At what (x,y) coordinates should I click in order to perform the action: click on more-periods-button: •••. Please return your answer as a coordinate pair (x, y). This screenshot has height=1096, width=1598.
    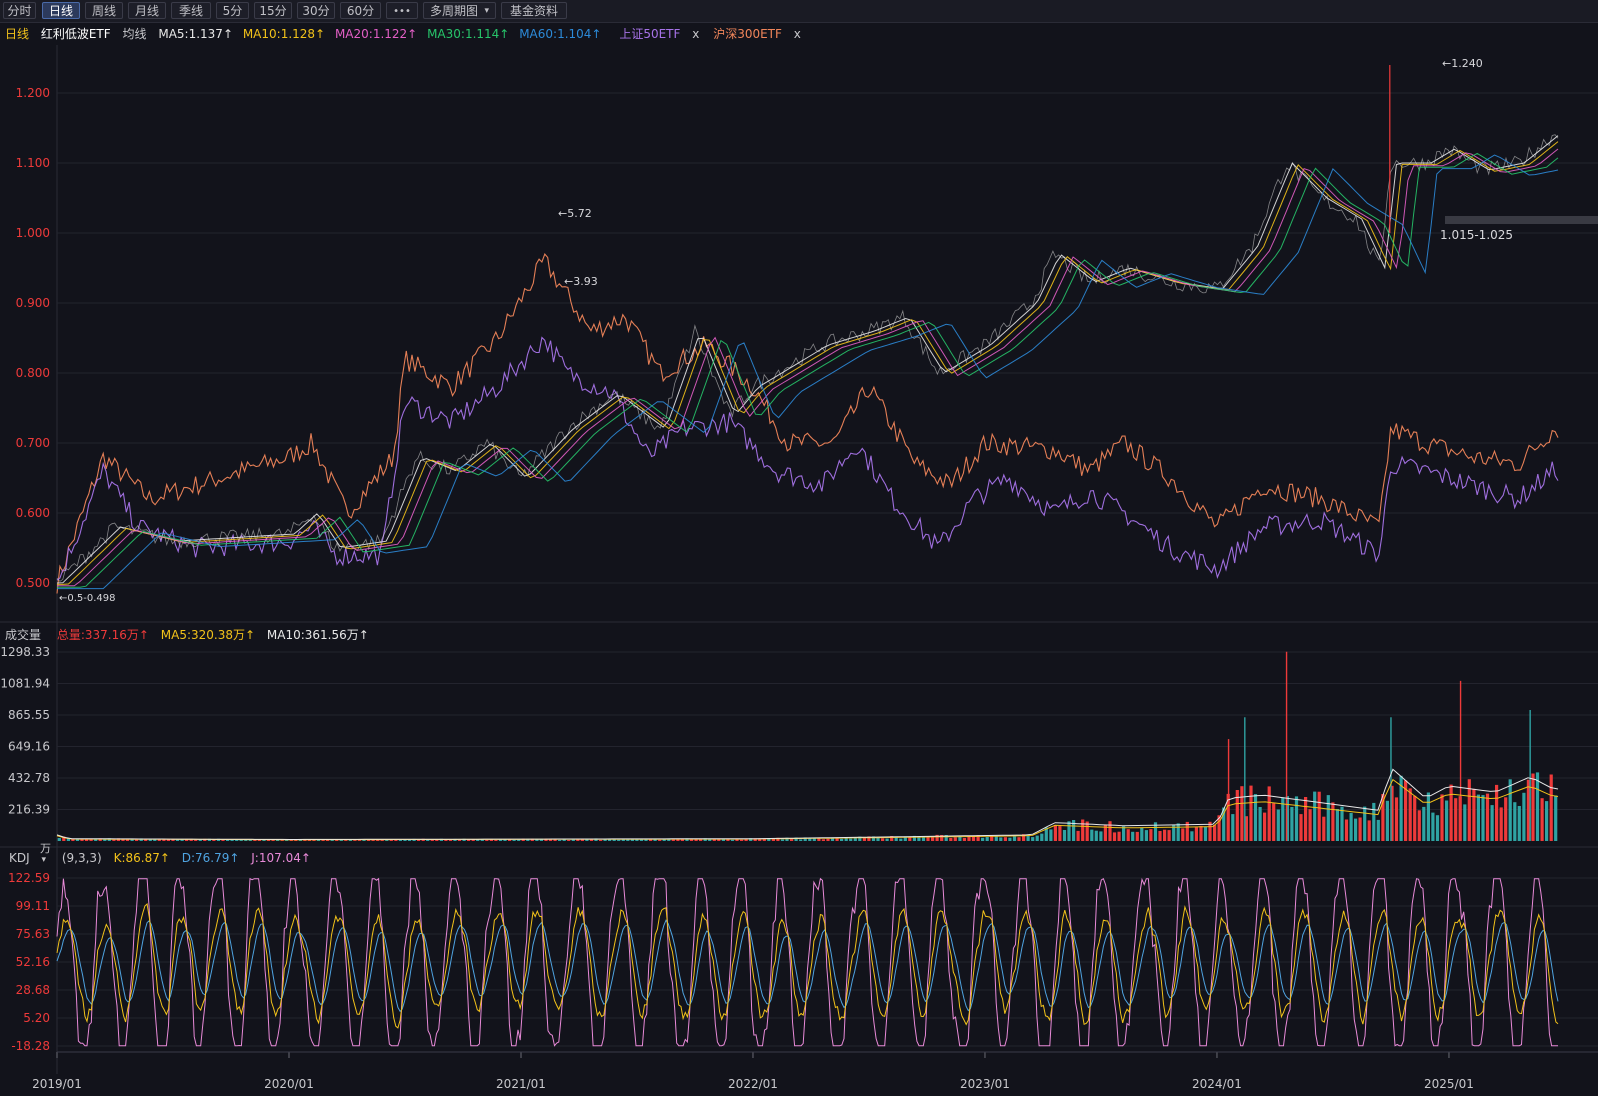
    Looking at the image, I should click on (402, 10).